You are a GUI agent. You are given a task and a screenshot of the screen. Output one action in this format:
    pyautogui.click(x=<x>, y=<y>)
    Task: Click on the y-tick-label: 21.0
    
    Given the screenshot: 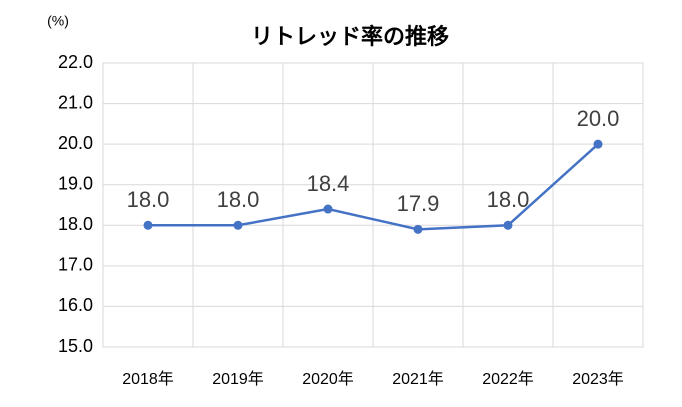 What is the action you would take?
    pyautogui.click(x=75, y=102)
    